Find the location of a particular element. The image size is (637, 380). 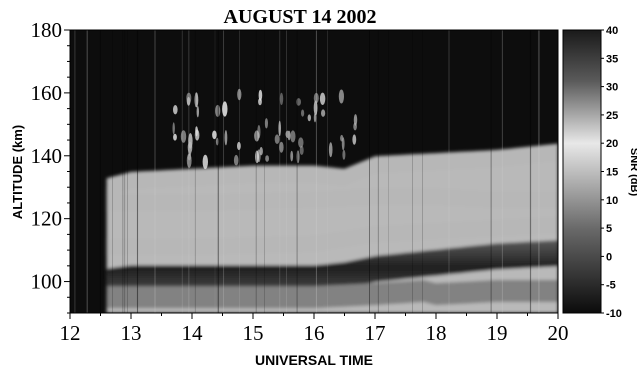

colorbar-tick-label: 20 is located at coordinates (612, 144).